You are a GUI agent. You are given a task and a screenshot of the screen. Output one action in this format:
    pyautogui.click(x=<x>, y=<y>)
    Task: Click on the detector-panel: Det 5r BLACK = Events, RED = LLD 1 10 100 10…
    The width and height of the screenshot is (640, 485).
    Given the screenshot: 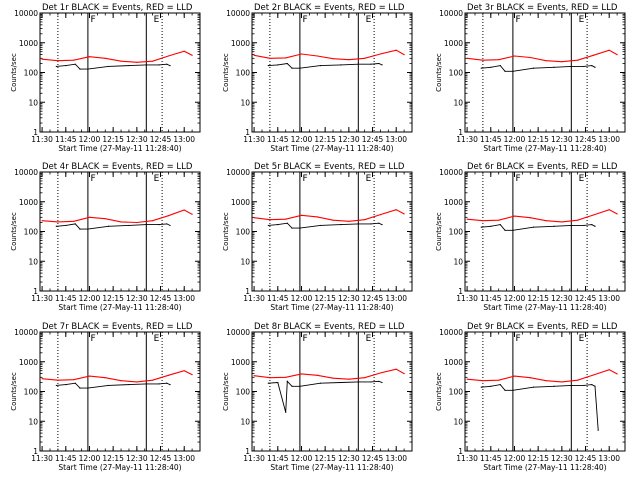 What is the action you would take?
    pyautogui.click(x=317, y=237)
    